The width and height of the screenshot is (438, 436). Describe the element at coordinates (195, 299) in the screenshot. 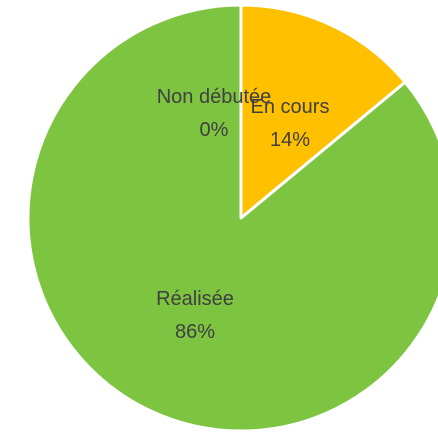

I see `slice-r-alis-e-name-label: Réalisée` at that location.